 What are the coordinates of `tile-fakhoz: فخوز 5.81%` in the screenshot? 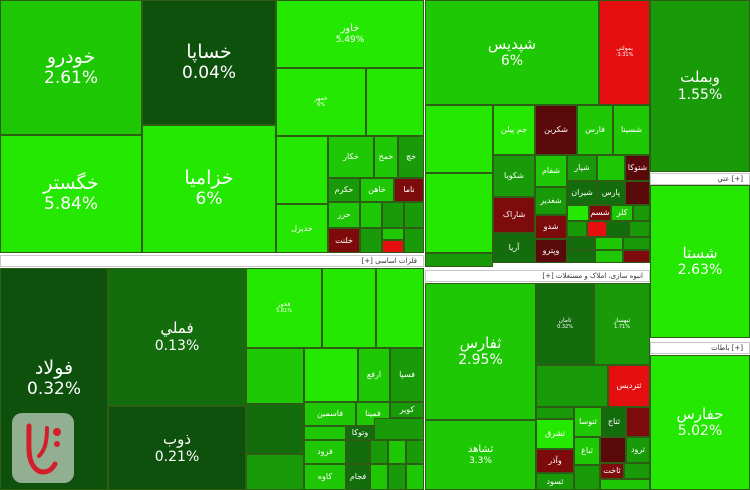 It's located at (284, 308).